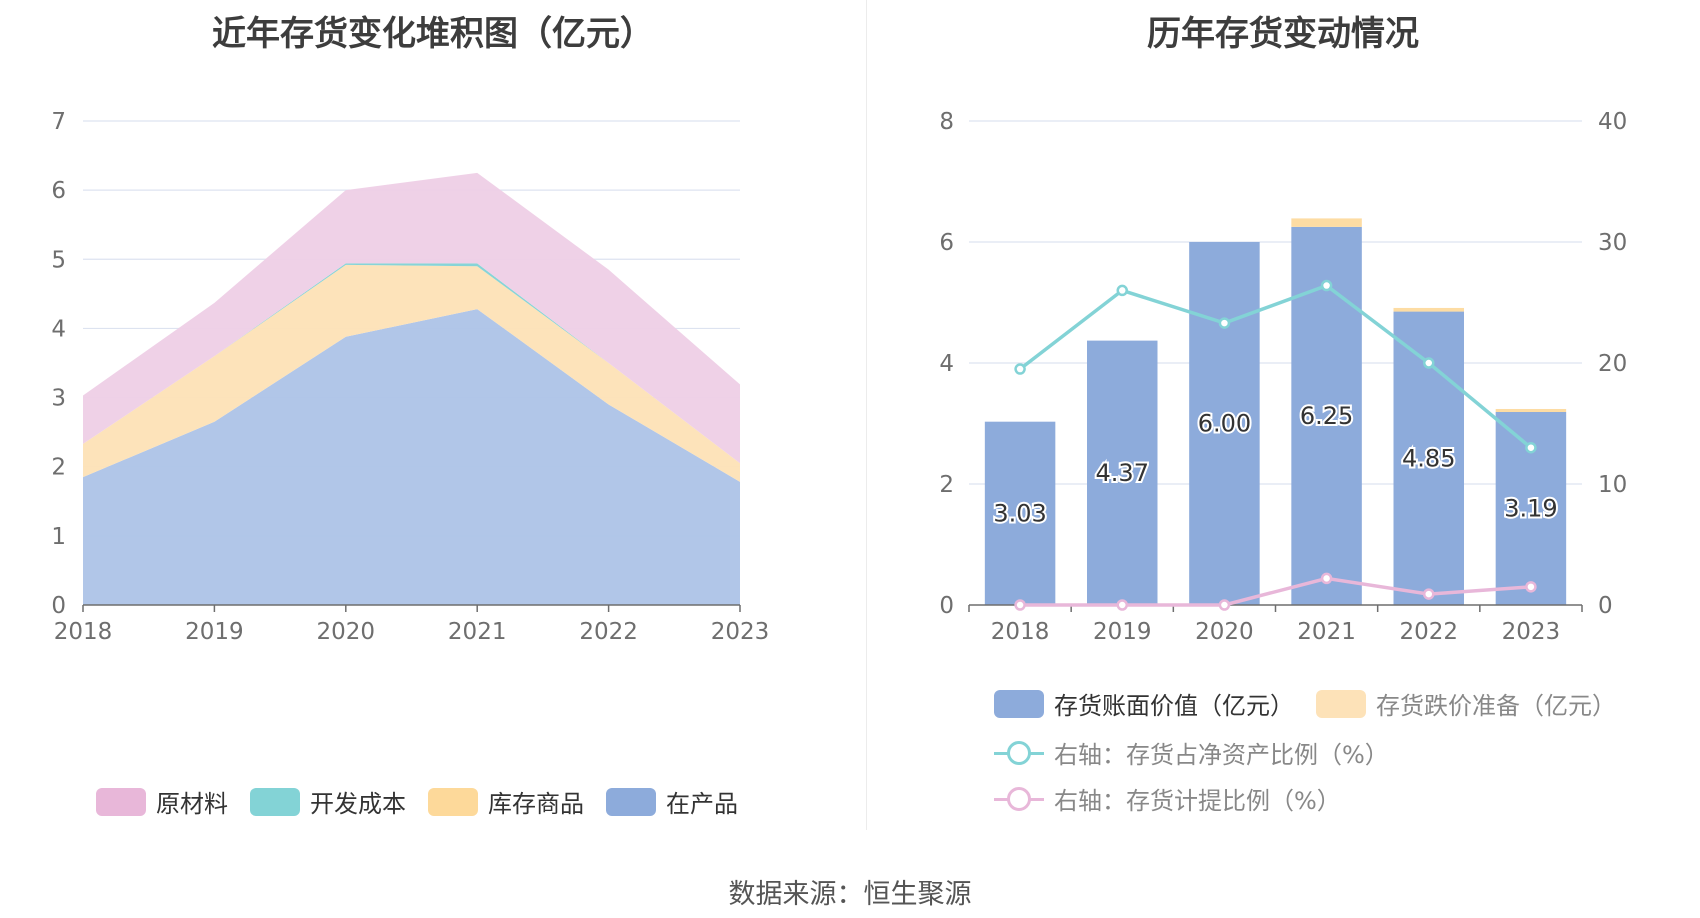 This screenshot has width=1700, height=918. What do you see at coordinates (1283, 34) in the screenshot?
I see `right-chart-title: 历年存货变动情况` at bounding box center [1283, 34].